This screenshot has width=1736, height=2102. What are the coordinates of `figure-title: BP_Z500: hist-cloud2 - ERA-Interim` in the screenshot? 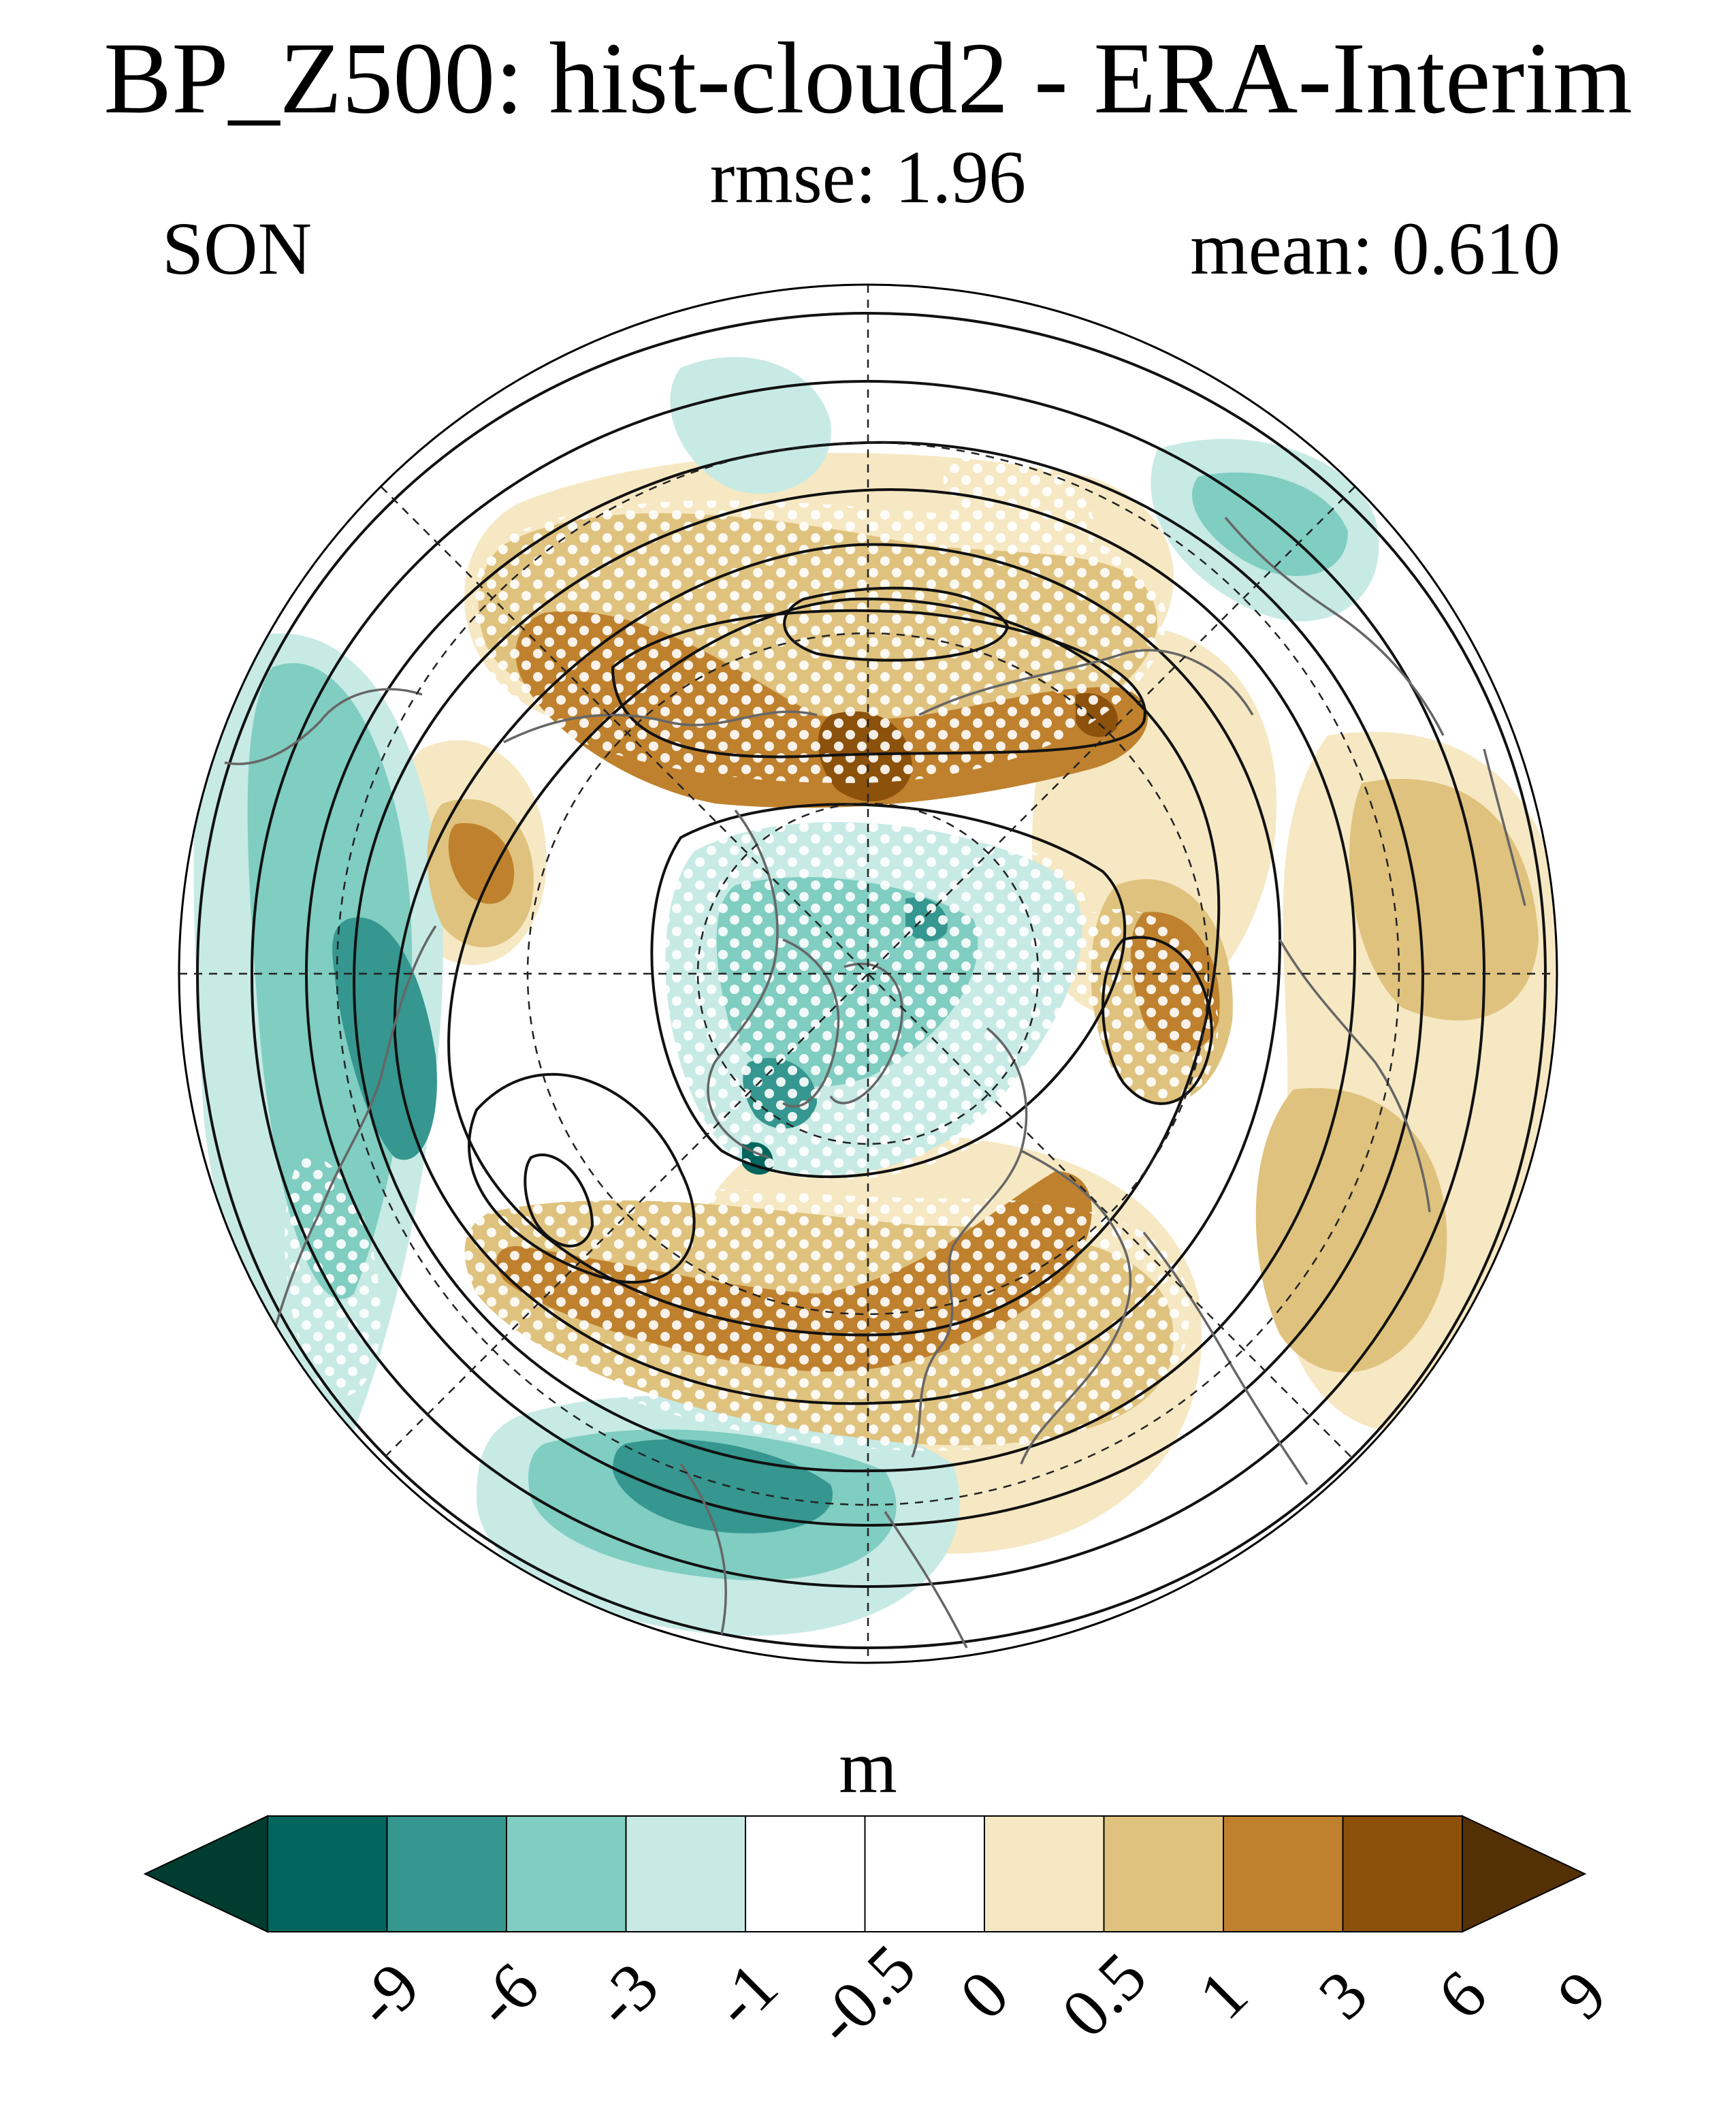 It's located at (868, 78).